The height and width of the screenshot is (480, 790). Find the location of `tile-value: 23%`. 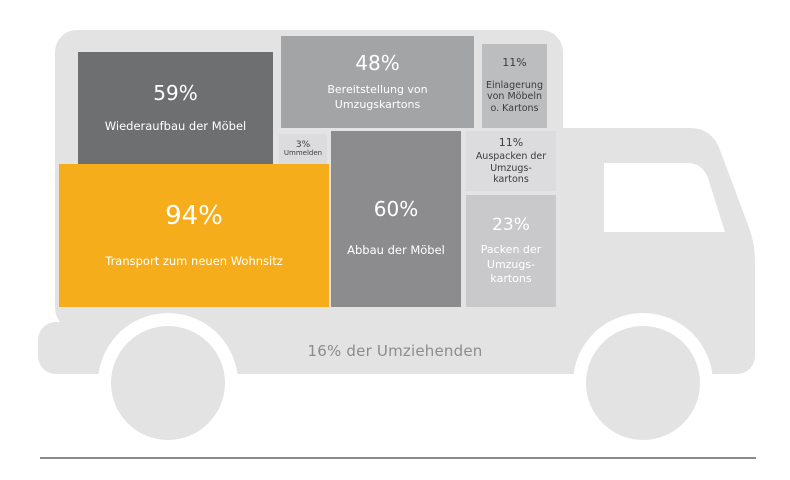

tile-value: 23% is located at coordinates (511, 224).